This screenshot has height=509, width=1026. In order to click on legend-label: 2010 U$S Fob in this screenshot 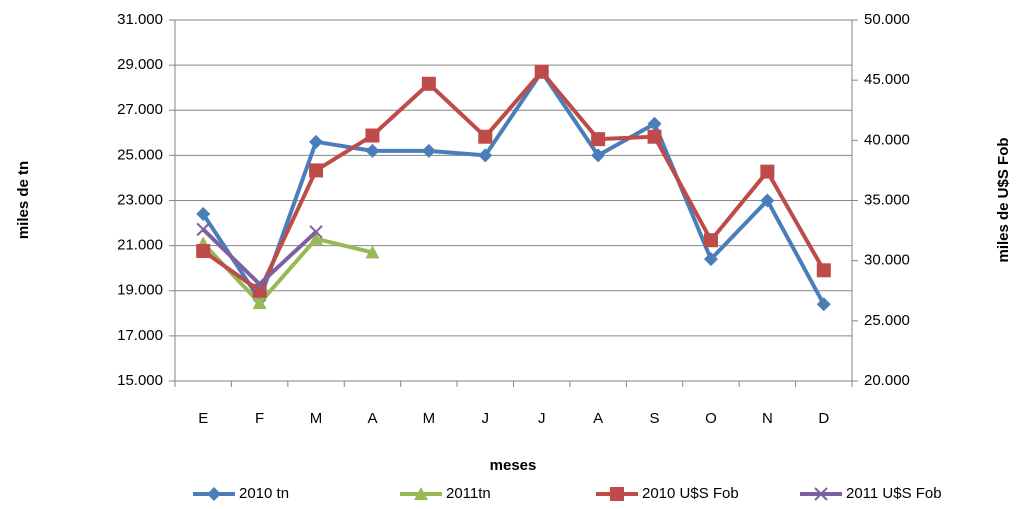, I will do `click(690, 493)`.